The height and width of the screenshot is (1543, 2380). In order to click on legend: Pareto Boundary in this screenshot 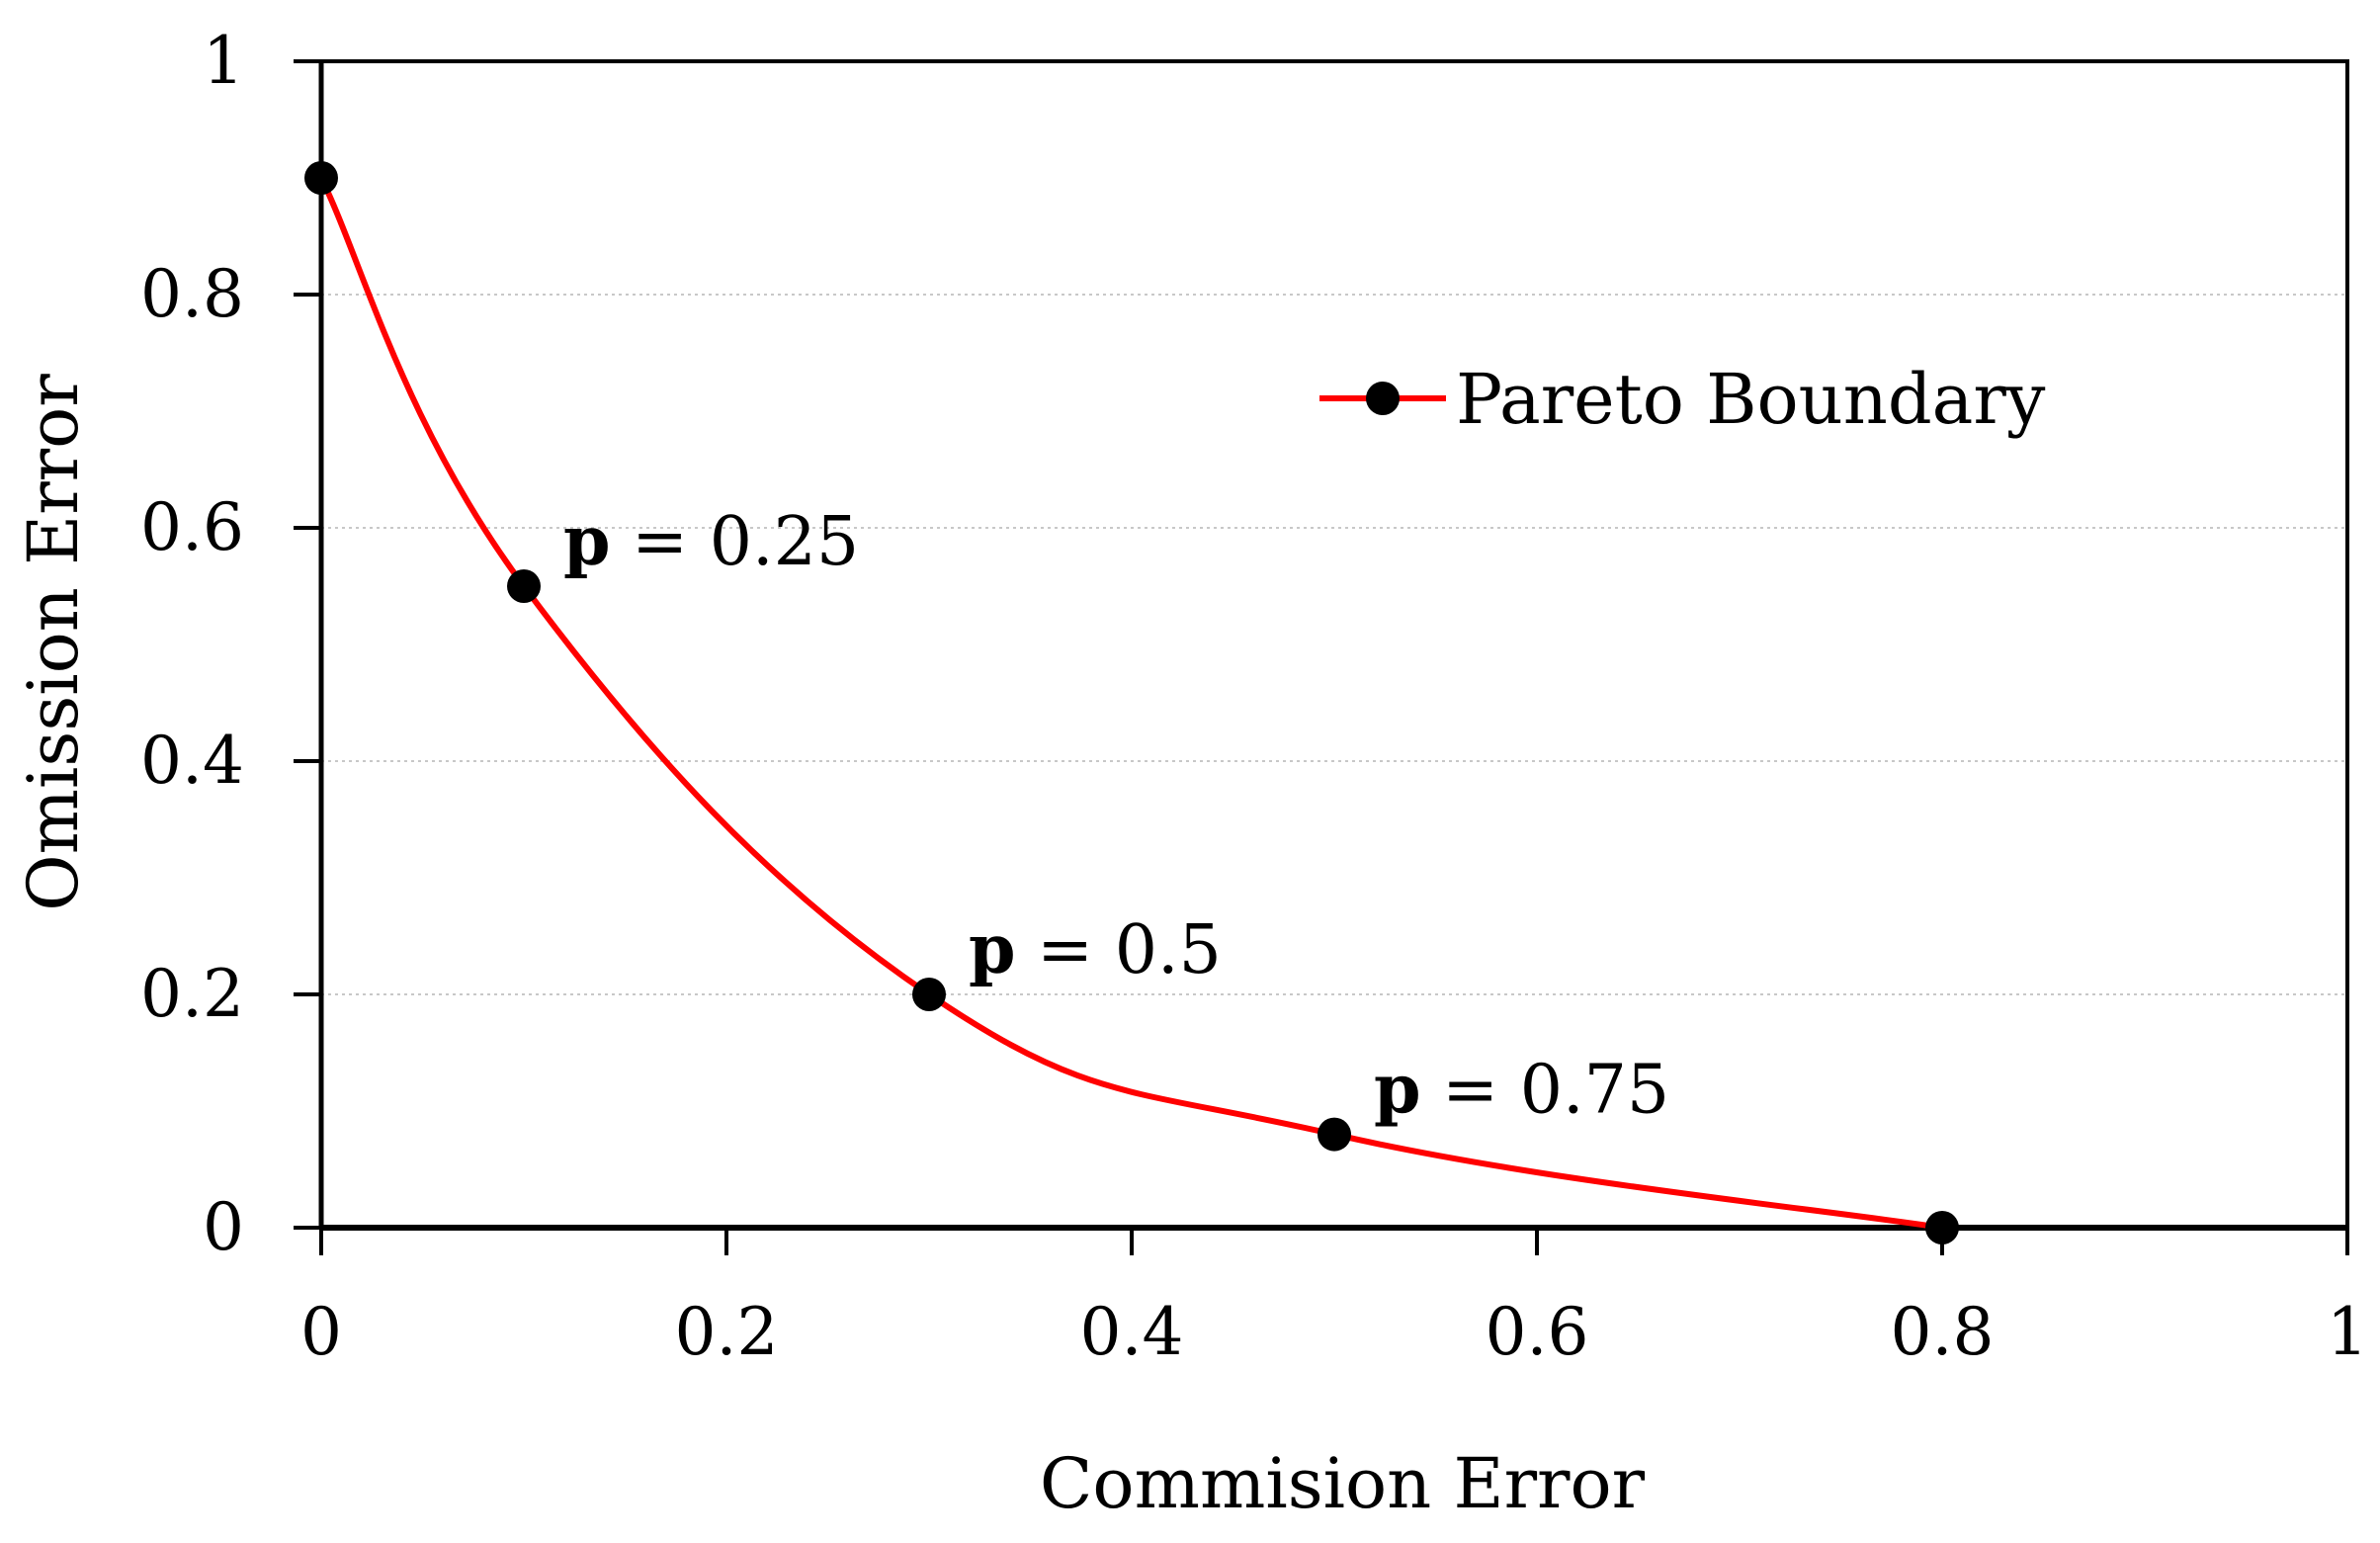, I will do `click(1682, 399)`.